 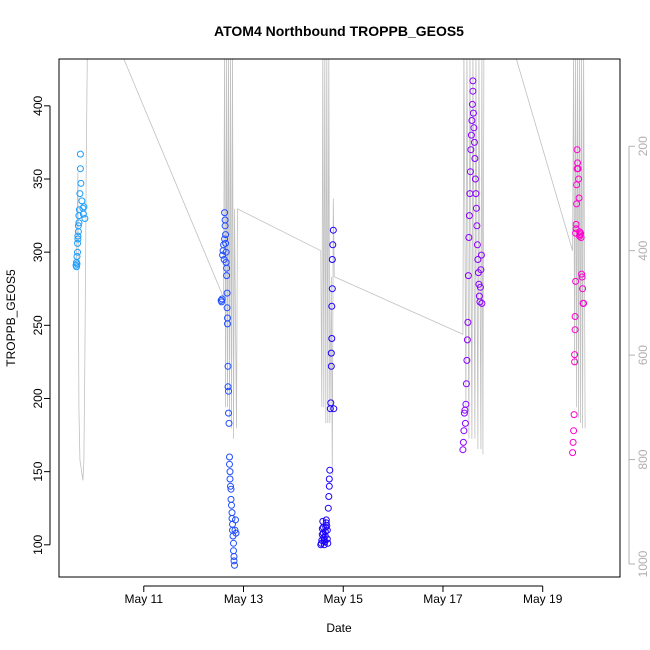 I want to click on y-tick-label: 150, so click(x=38, y=471).